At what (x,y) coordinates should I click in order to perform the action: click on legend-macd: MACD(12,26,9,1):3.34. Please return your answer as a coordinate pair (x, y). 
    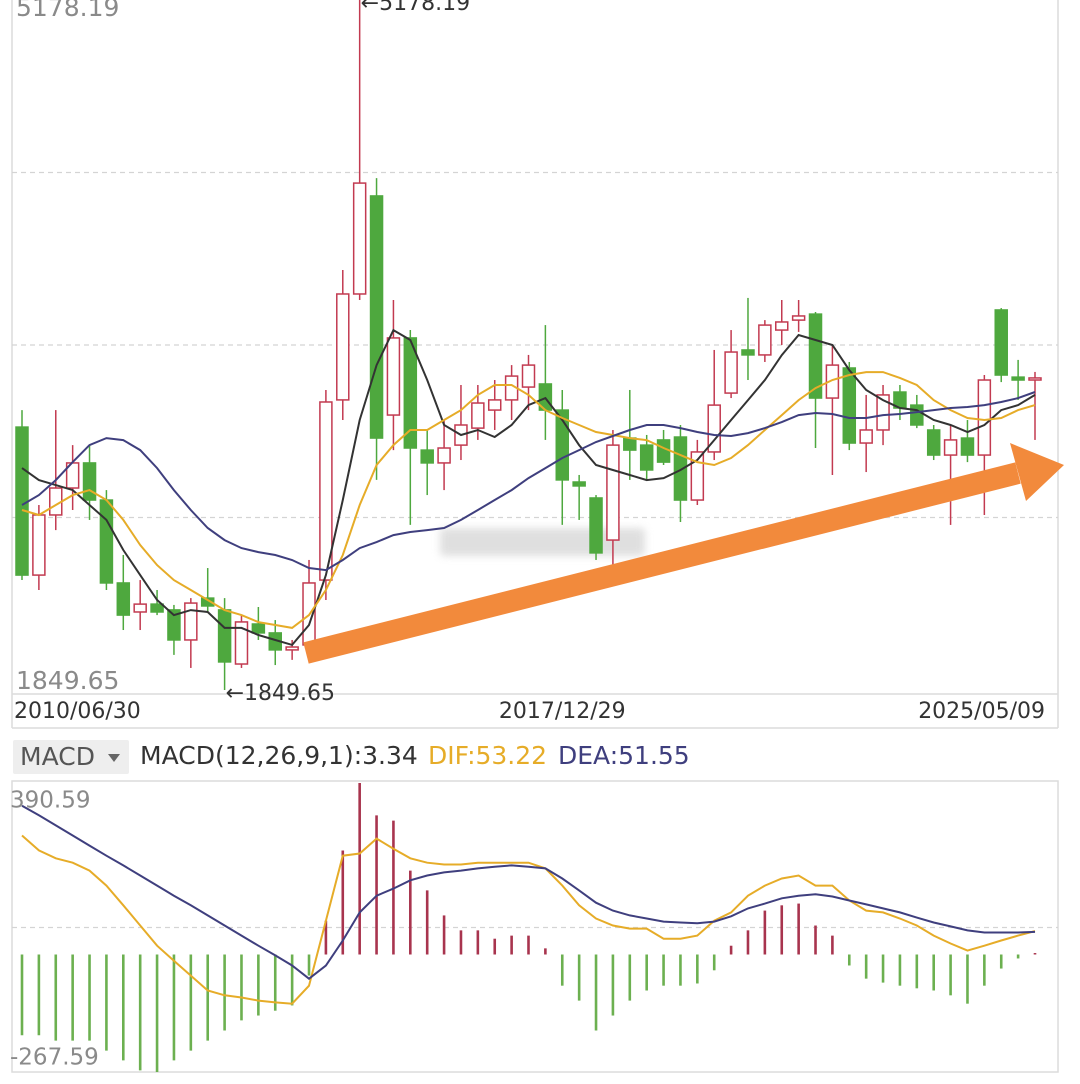
    Looking at the image, I should click on (279, 755).